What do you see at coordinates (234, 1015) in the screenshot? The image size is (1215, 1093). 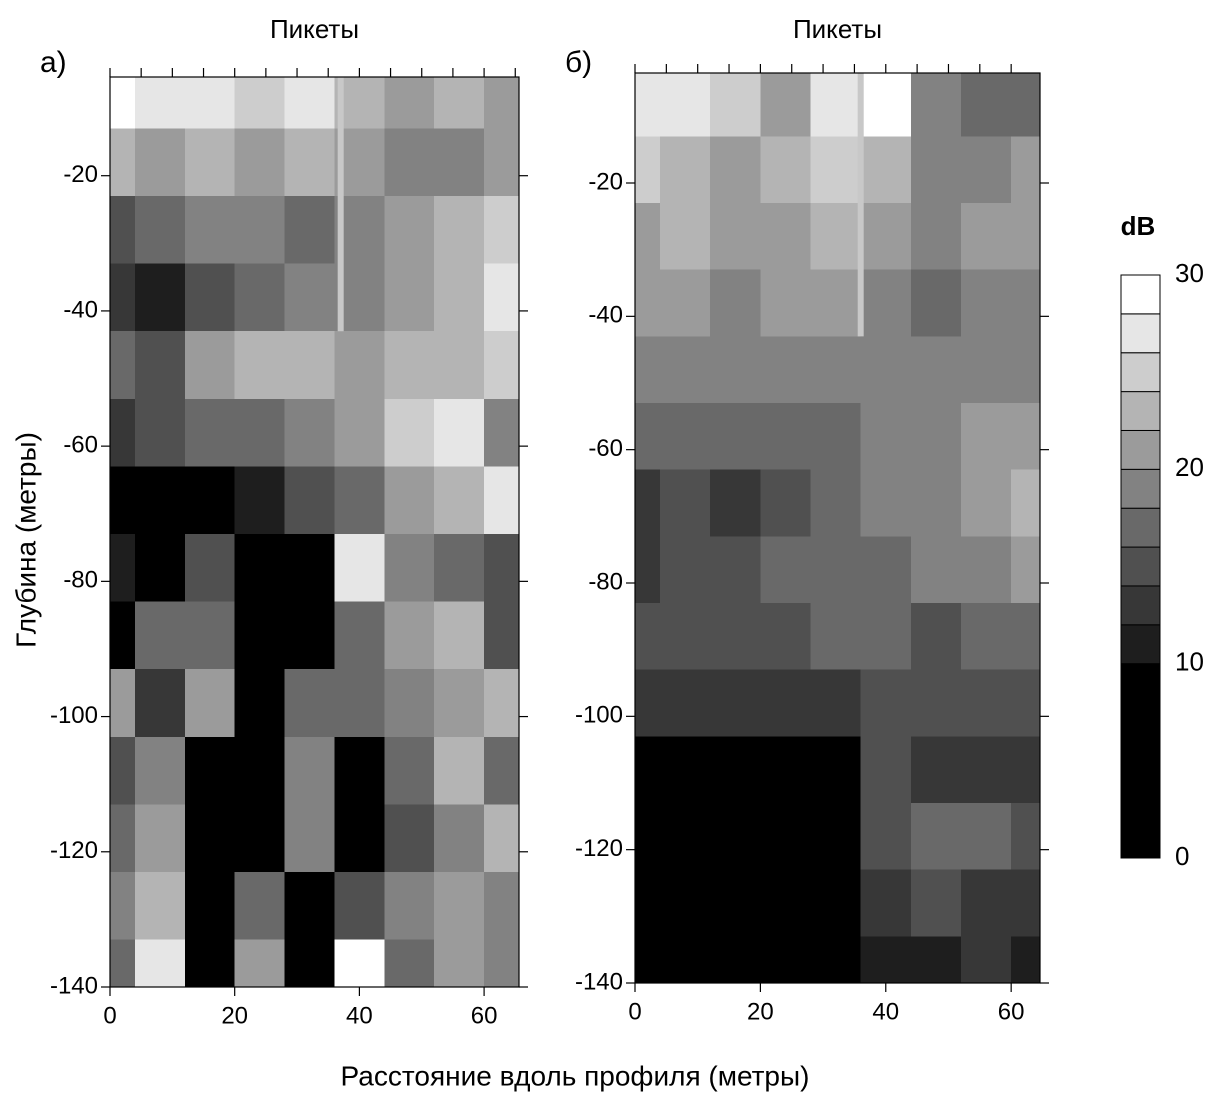 I see `x-tick-label: 20` at bounding box center [234, 1015].